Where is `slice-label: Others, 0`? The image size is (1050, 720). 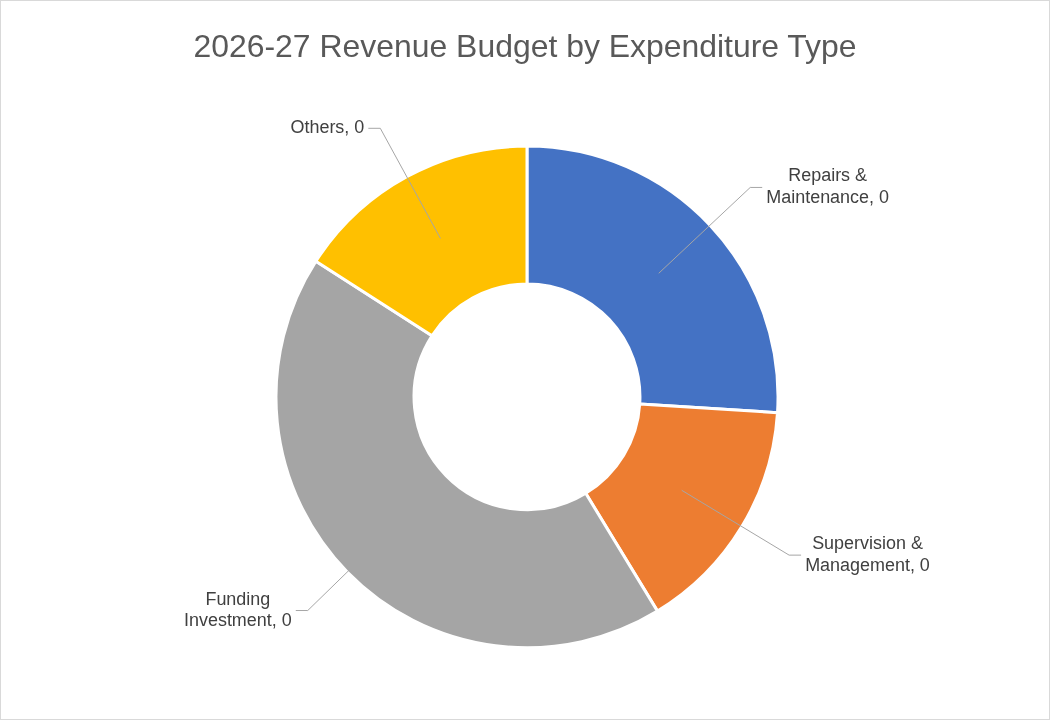
slice-label: Others, 0 is located at coordinates (327, 127).